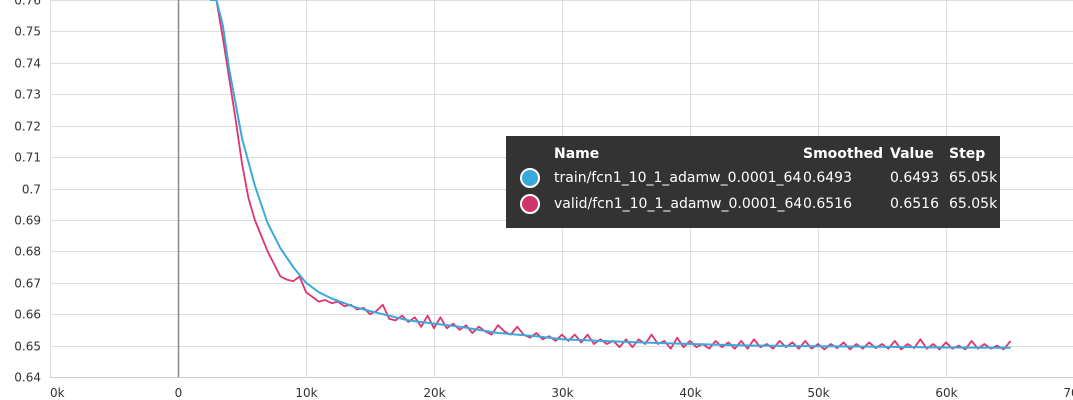 The image size is (1073, 400). I want to click on tooltip-header-smoothed: Smoothed, so click(843, 154).